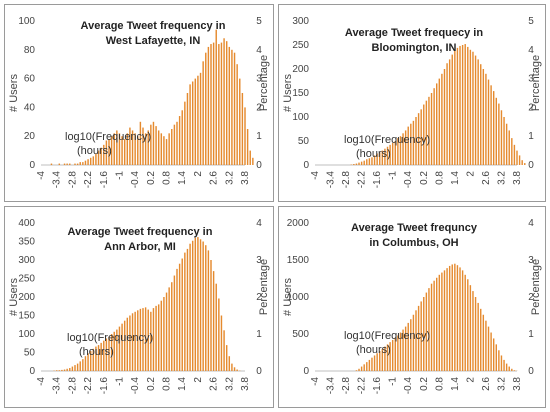 This screenshot has height=412, width=550. Describe the element at coordinates (26, 334) in the screenshot. I see `y-tick-label: 100` at that location.